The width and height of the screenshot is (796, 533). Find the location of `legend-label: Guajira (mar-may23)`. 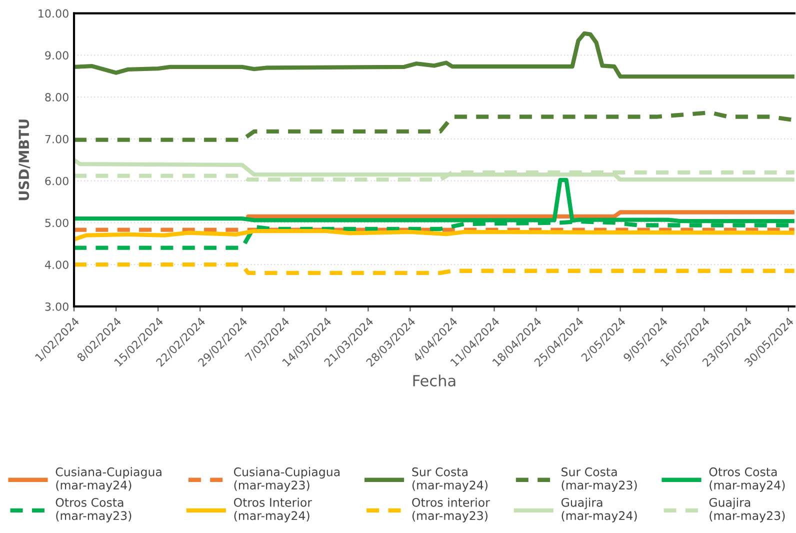

legend-label: Guajira (mar-may23) is located at coordinates (747, 510).